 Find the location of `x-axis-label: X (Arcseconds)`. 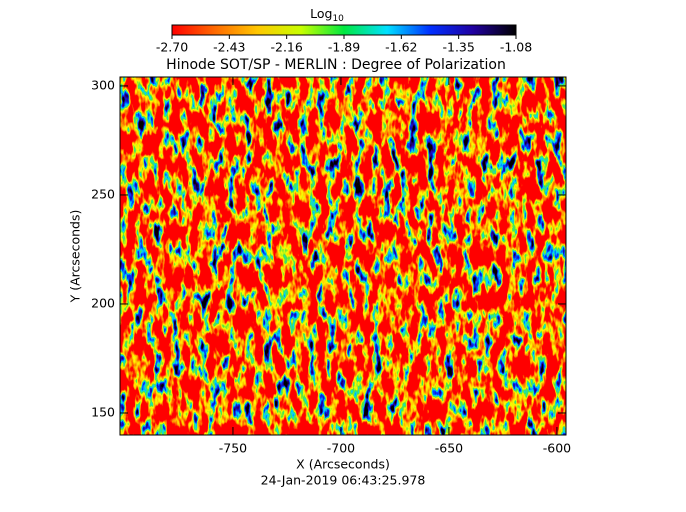

x-axis-label: X (Arcseconds) is located at coordinates (343, 464).